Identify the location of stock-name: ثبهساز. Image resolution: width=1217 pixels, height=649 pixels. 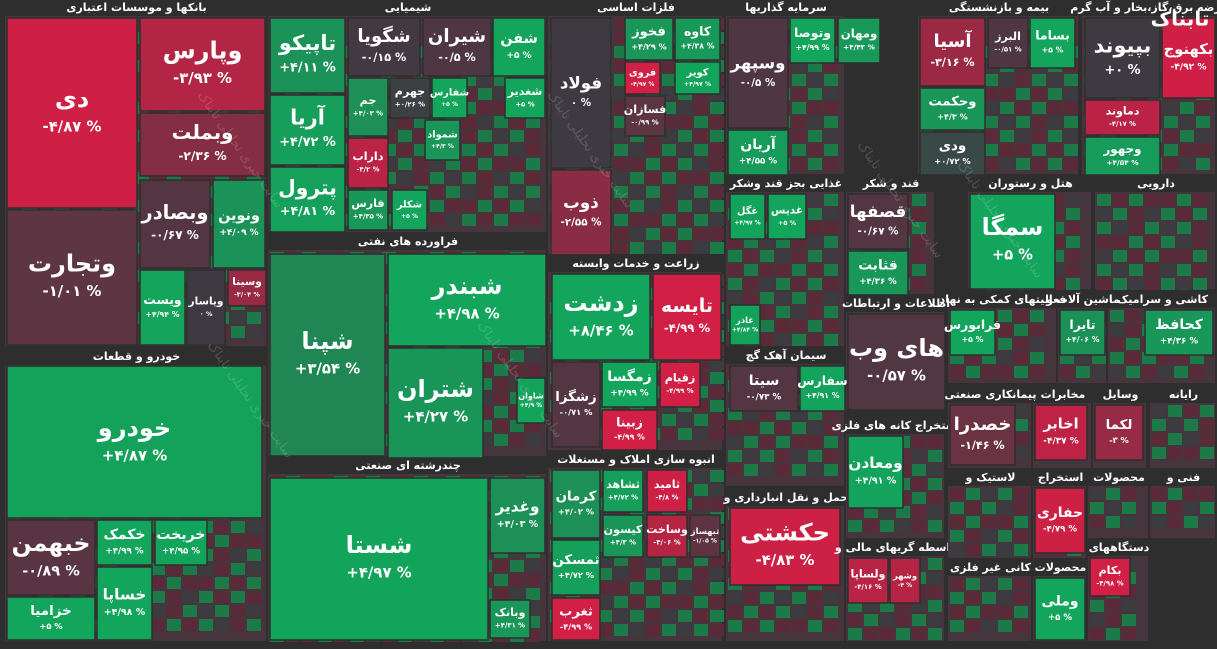
(704, 531).